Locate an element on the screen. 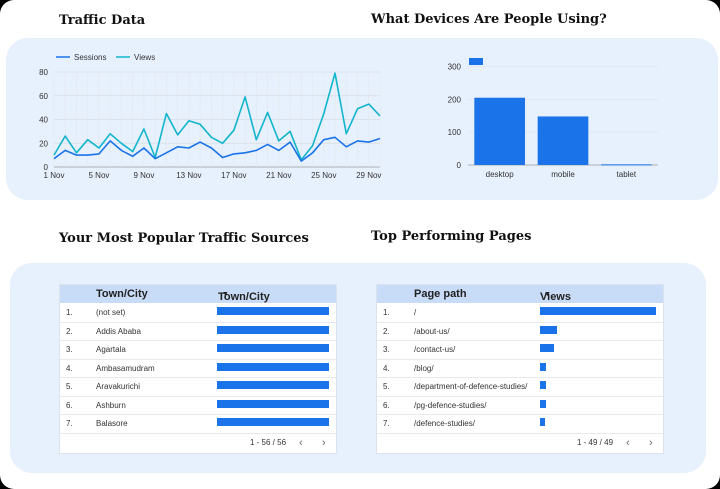 The height and width of the screenshot is (489, 720). row-label: /department-of-defence-studies/ is located at coordinates (471, 386).